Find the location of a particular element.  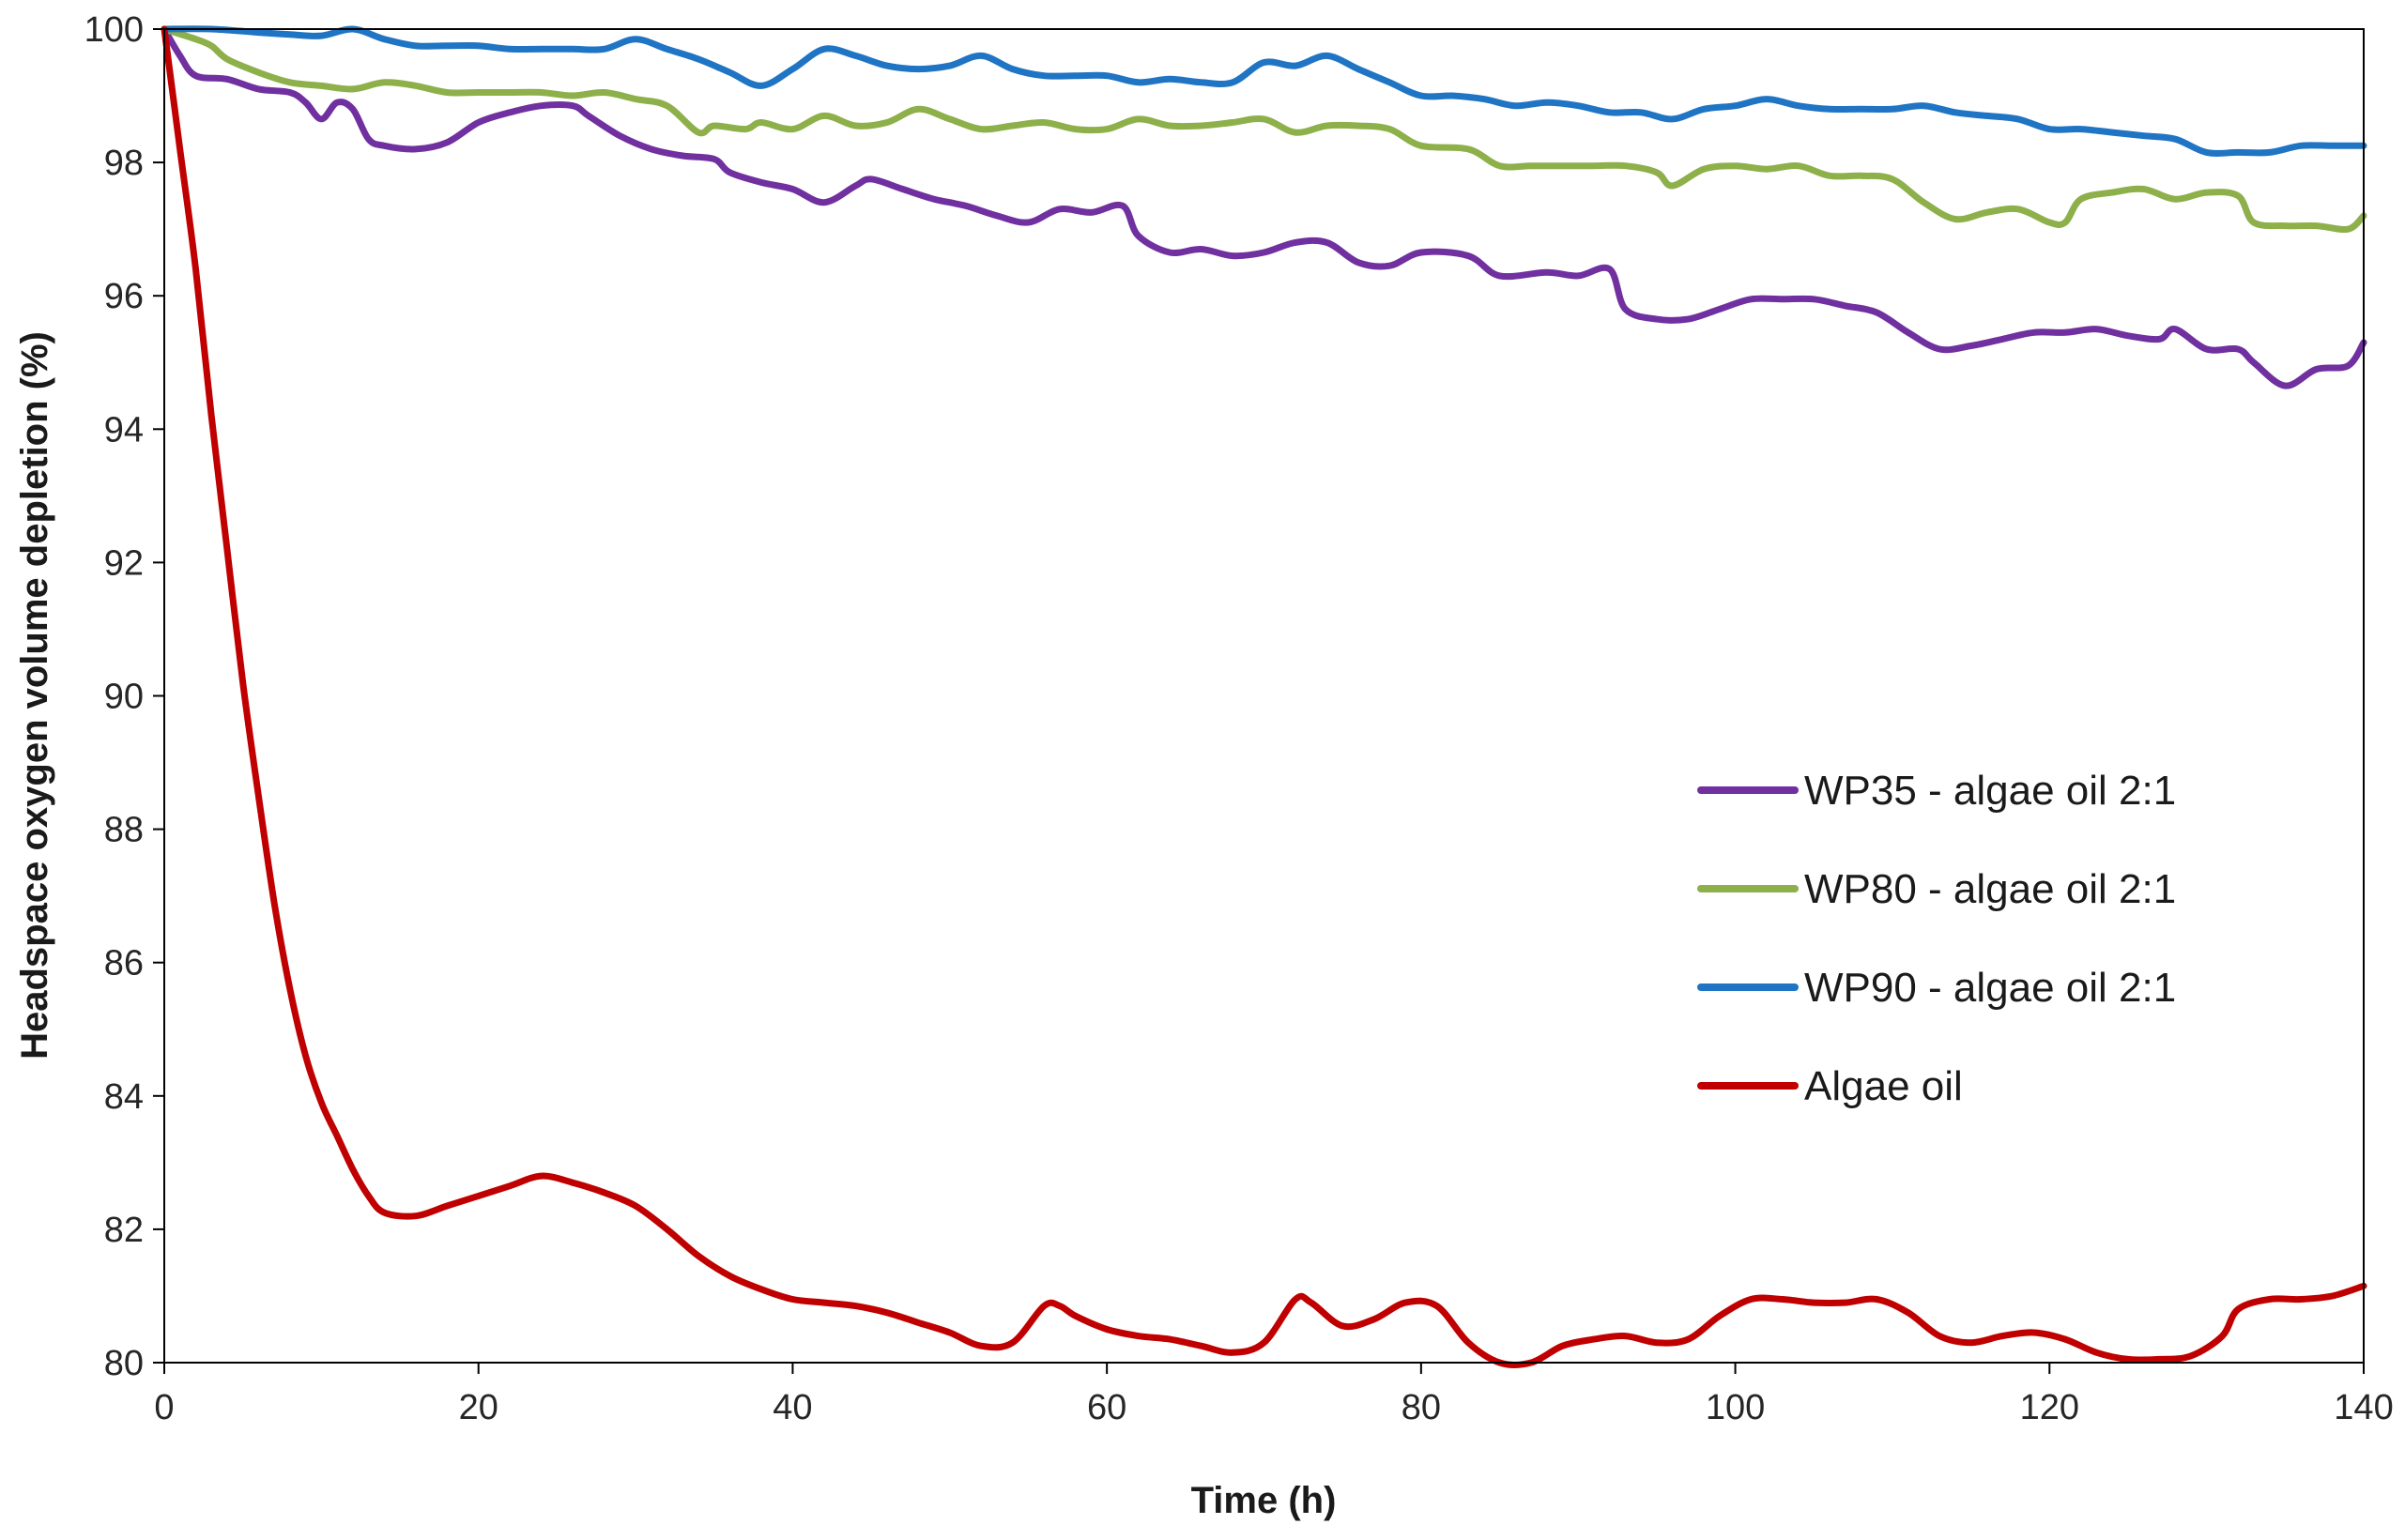

y-tick-label: 84 is located at coordinates (124, 1097).